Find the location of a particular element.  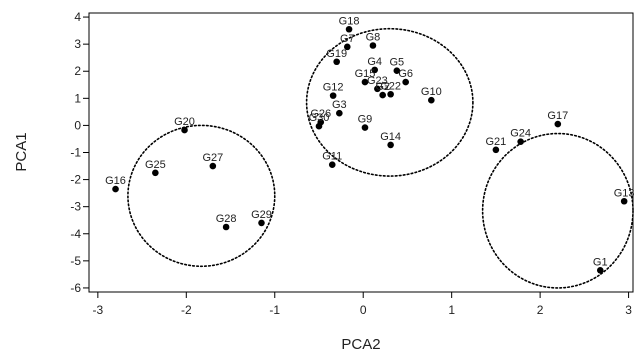

point-label: G12 is located at coordinates (333, 88).